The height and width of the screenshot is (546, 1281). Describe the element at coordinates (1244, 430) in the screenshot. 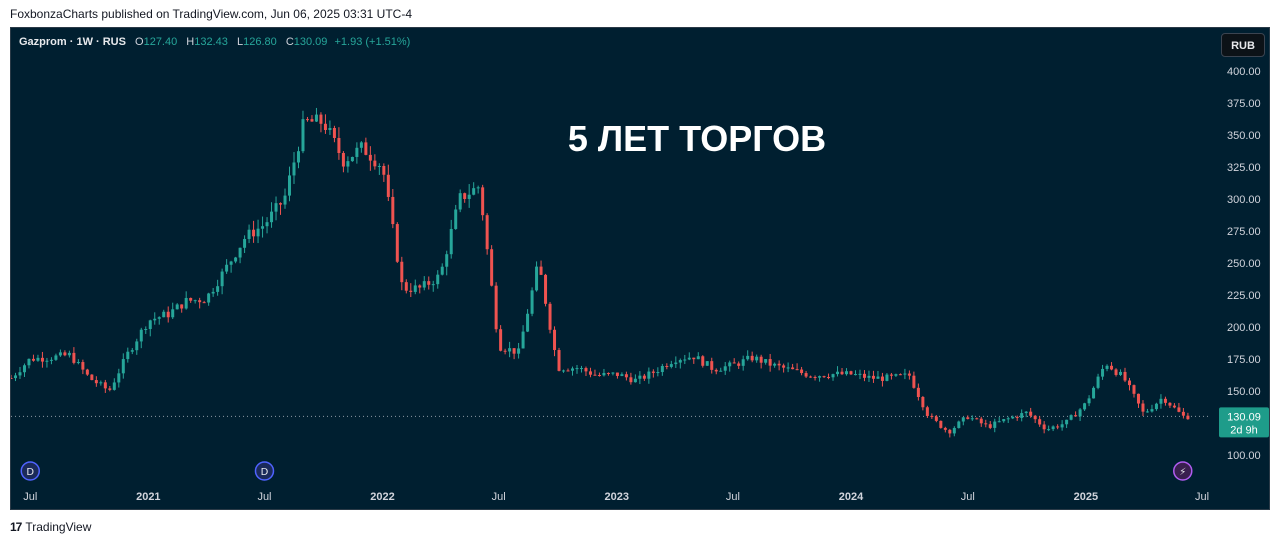

I see `bar-countdown: 2d 9h` at that location.